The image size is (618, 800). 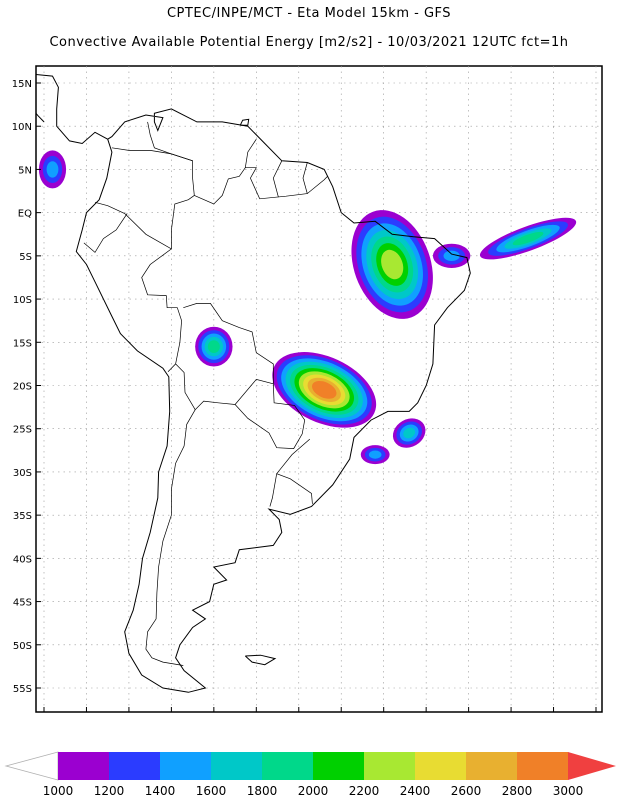 I want to click on lon-label: 30W, so click(x=511, y=719).